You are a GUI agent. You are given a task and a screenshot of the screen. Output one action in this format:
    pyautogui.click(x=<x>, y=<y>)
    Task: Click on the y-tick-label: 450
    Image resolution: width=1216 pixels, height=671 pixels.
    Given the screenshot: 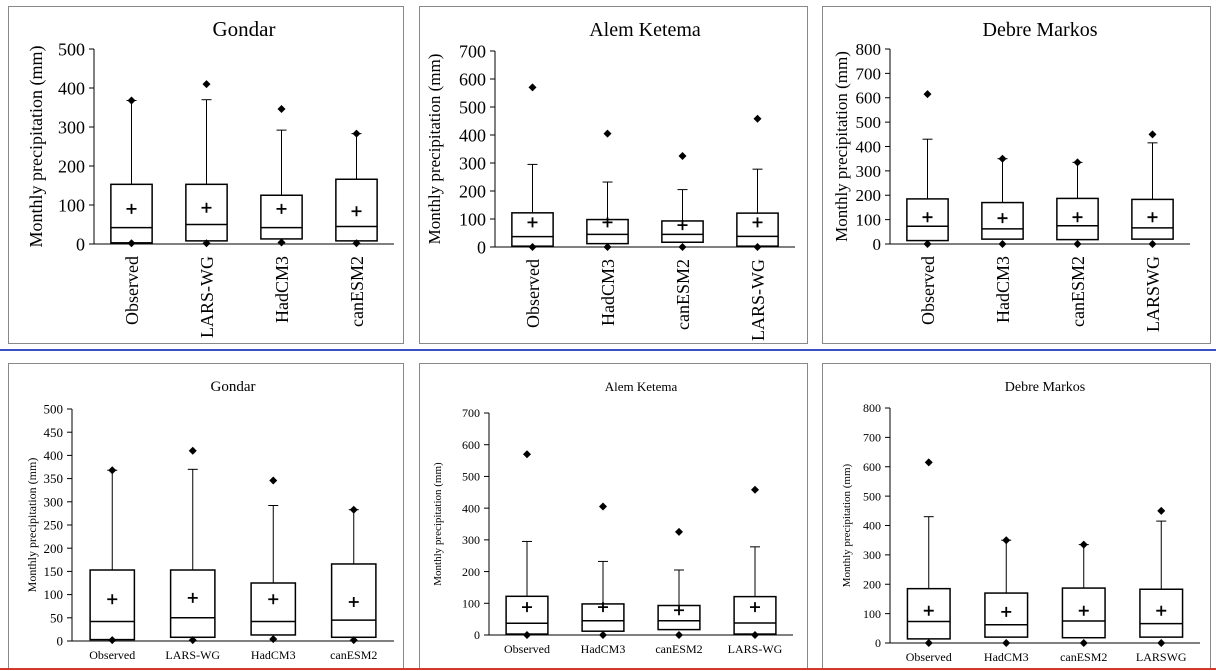 What is the action you would take?
    pyautogui.click(x=54, y=432)
    